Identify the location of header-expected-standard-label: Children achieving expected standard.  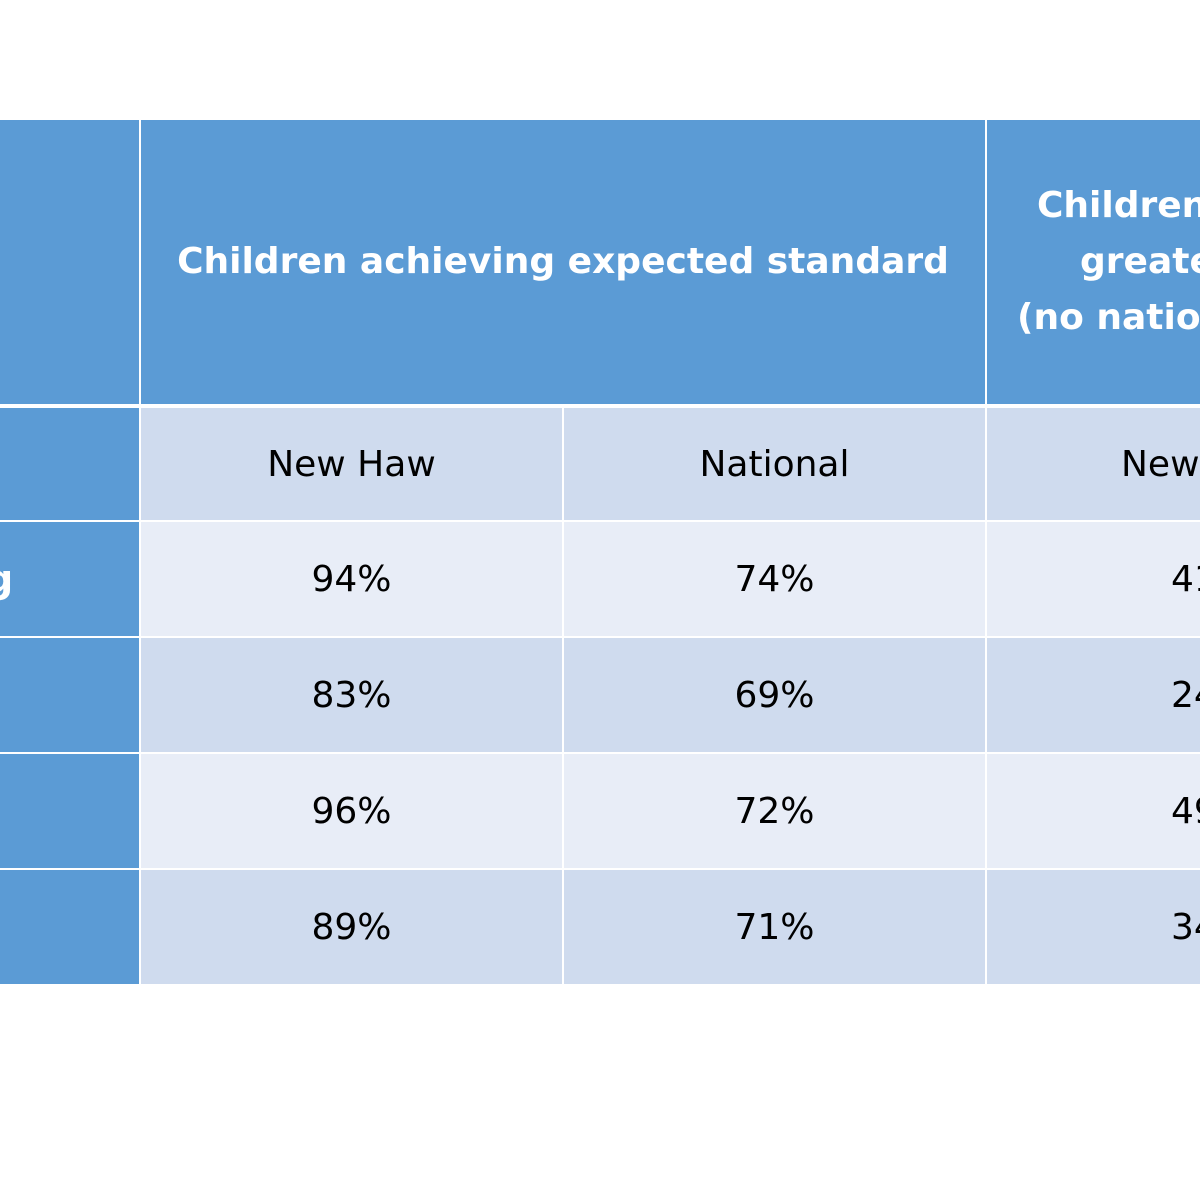
(563, 261).